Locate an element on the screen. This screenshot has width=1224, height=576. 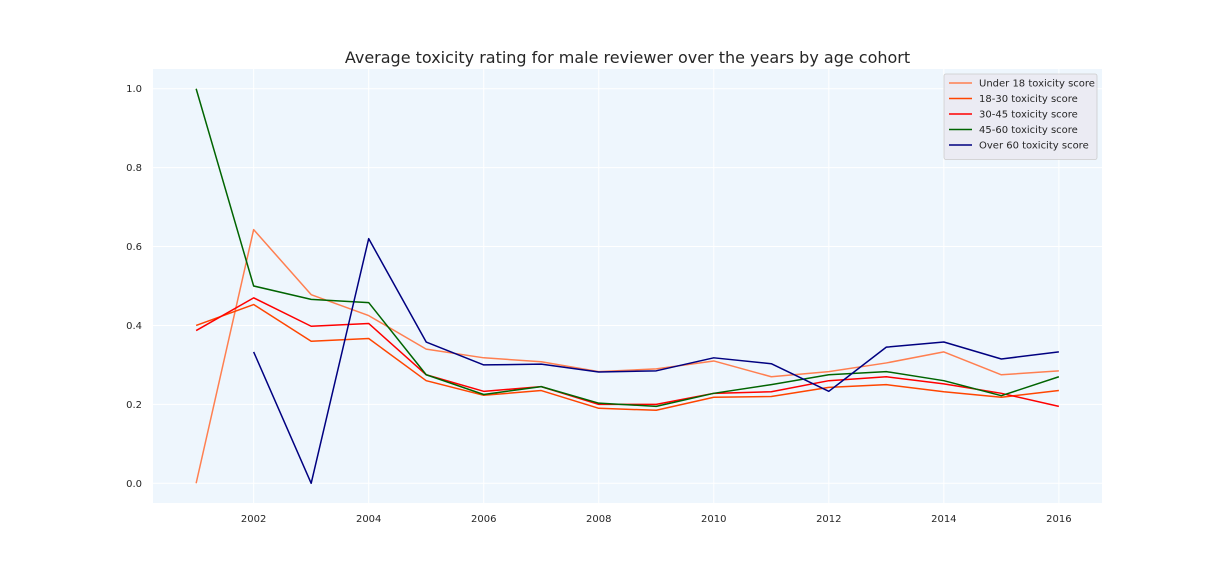
y-axis: 0.0 0.2 0.4 0.6 0.8 1.0 is located at coordinates (134, 287).